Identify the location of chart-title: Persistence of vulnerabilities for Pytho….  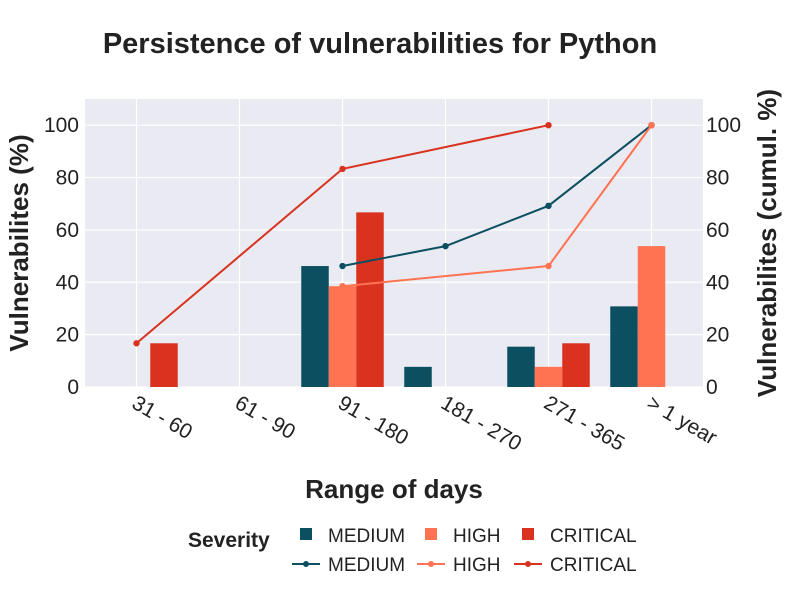
(380, 44).